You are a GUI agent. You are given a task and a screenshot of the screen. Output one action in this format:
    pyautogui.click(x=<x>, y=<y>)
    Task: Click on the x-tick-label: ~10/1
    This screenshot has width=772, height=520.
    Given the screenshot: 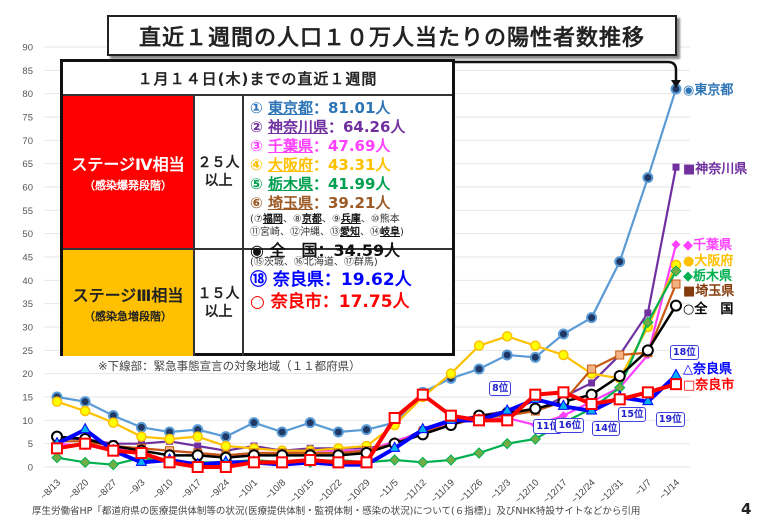 What is the action you would take?
    pyautogui.click(x=247, y=489)
    